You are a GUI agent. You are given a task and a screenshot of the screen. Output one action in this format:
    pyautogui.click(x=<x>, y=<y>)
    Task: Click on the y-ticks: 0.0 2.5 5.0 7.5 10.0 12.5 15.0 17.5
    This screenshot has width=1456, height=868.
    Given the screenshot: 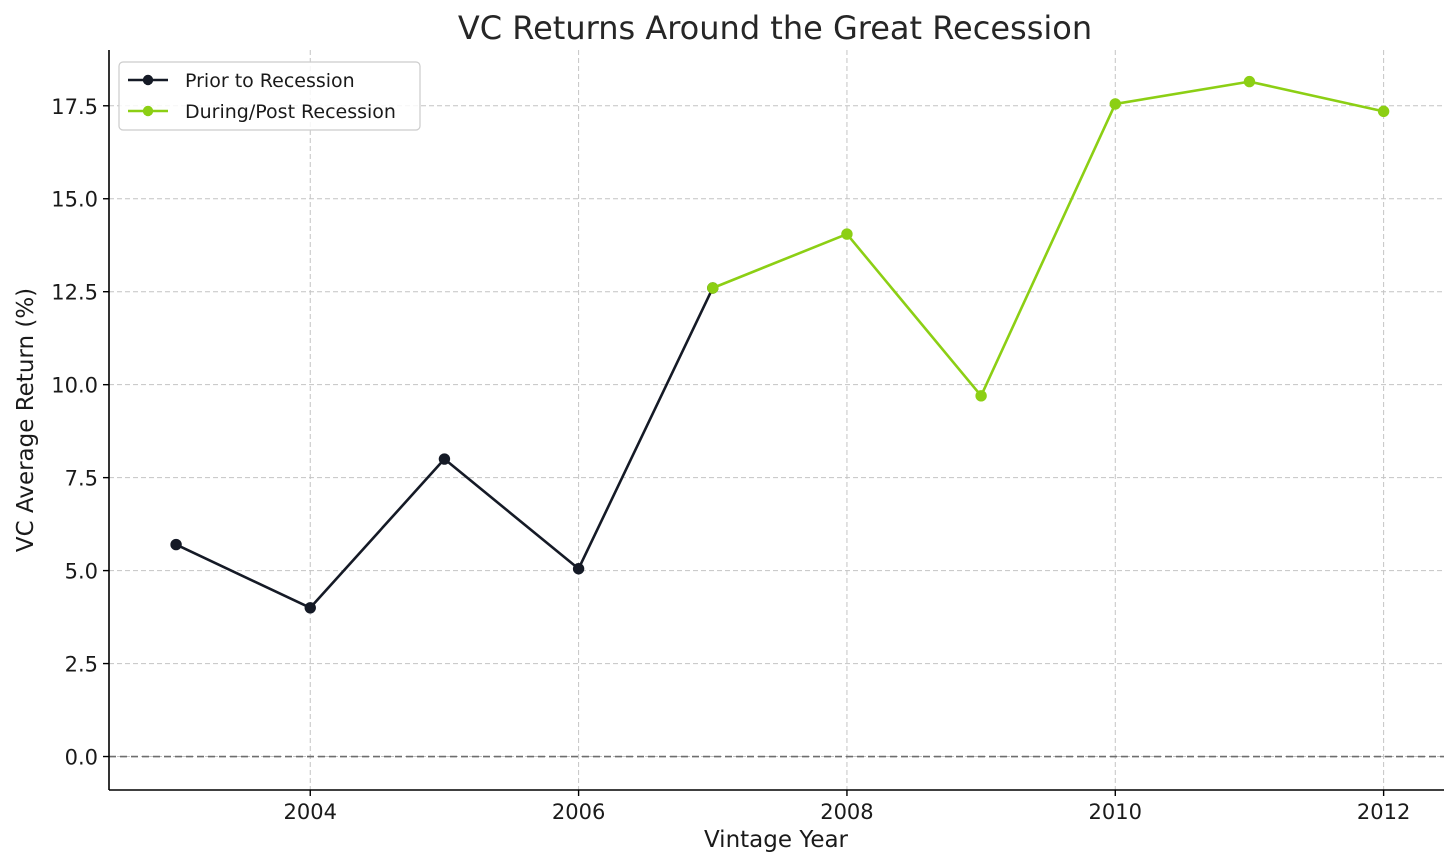 What is the action you would take?
    pyautogui.click(x=80, y=432)
    